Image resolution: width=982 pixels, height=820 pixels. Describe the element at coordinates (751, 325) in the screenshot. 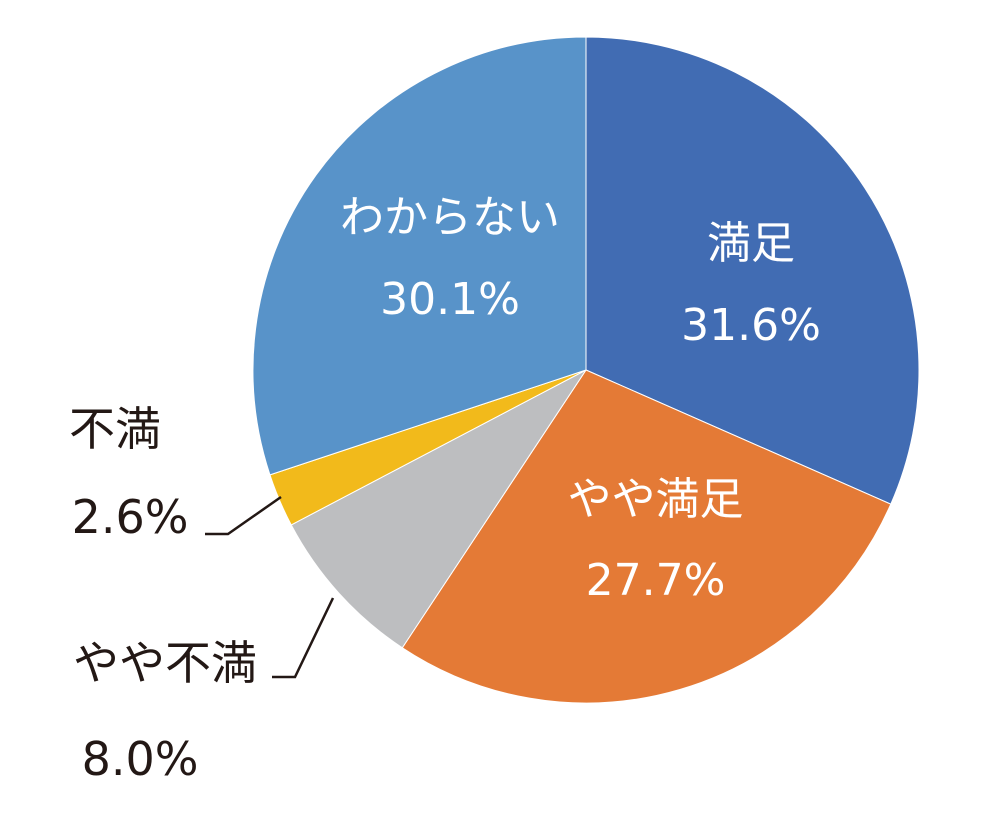

I see `label-manzoku-pct: 31.6%` at that location.